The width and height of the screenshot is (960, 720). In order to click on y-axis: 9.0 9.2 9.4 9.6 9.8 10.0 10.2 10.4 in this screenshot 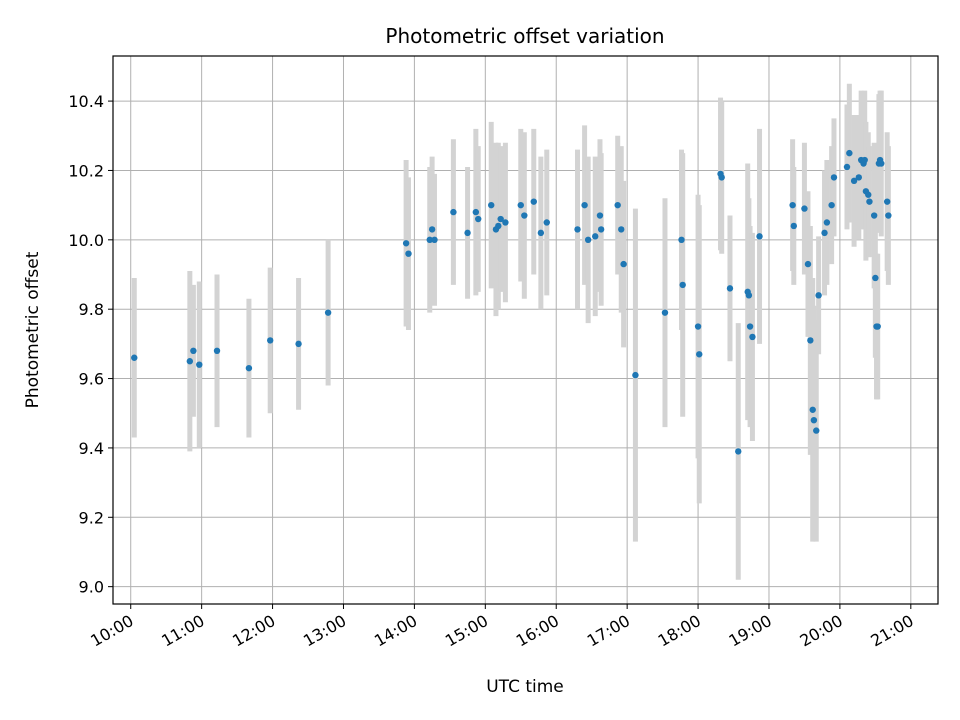, I will do `click(90, 344)`.